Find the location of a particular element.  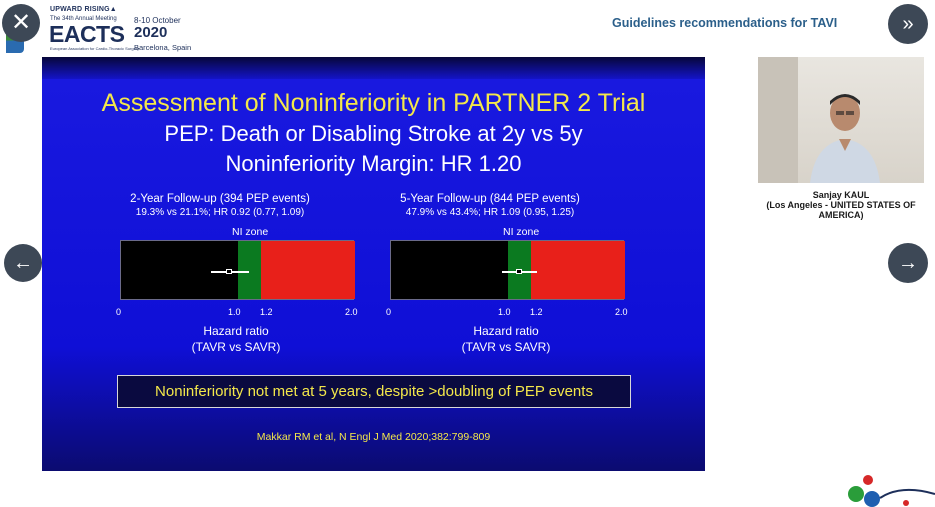

panel-5yr-stats: 47.9% vs 43.4%; HR 1.09 (0.95, 1.25) is located at coordinates (490, 212).